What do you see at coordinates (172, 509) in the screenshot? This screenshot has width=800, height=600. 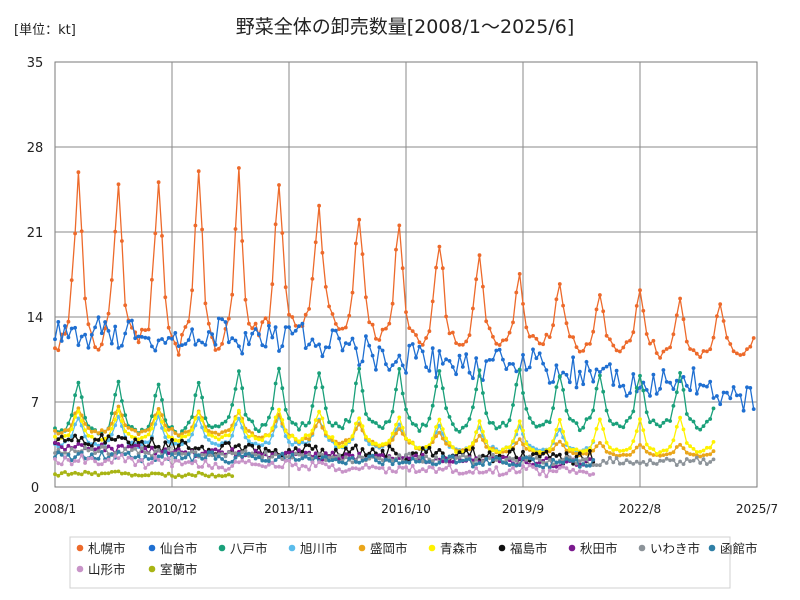 I see `x-tick-label: 2010/12` at bounding box center [172, 509].